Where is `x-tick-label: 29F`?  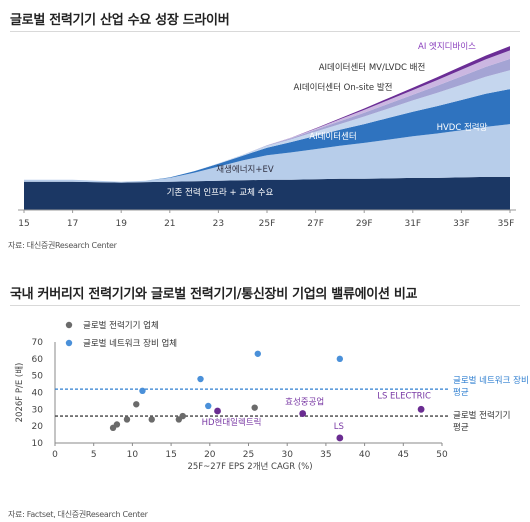
x-tick-label: 29F is located at coordinates (364, 224).